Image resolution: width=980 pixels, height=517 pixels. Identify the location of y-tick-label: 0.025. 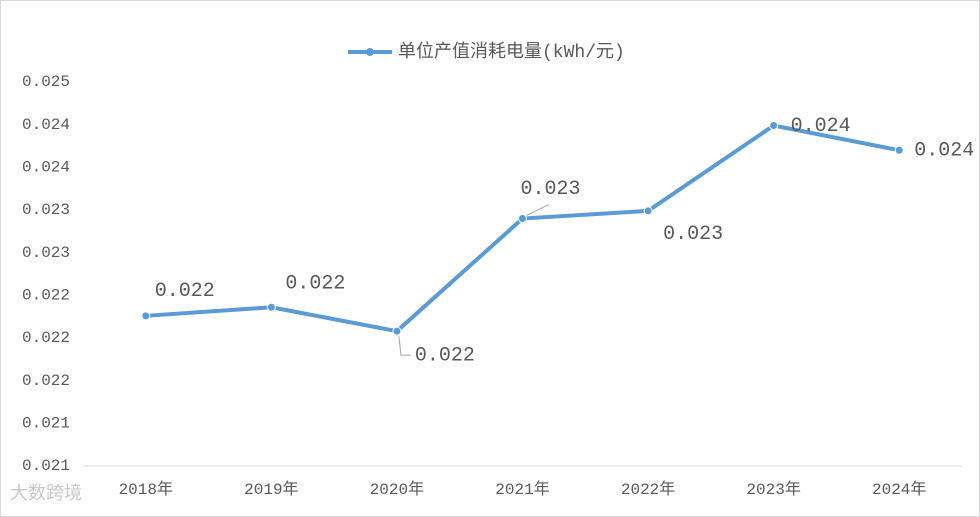
(46, 82).